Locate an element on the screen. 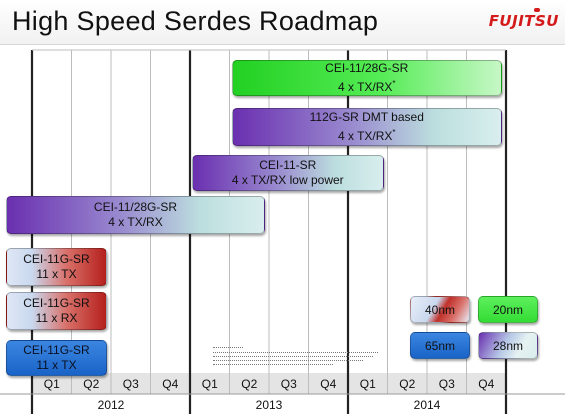 The height and width of the screenshot is (414, 565). bar-subtitle: 4 x TX/RX is located at coordinates (135, 222).